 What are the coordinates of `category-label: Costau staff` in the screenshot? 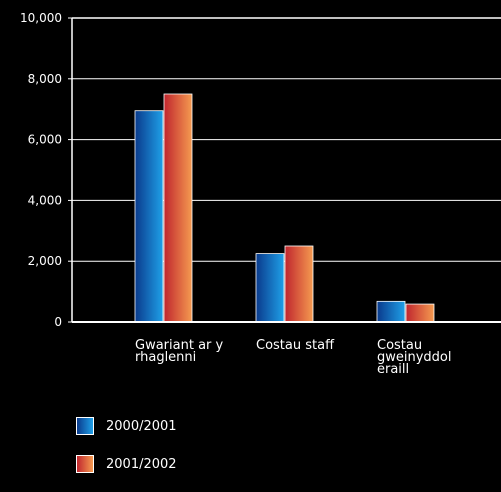 It's located at (295, 345).